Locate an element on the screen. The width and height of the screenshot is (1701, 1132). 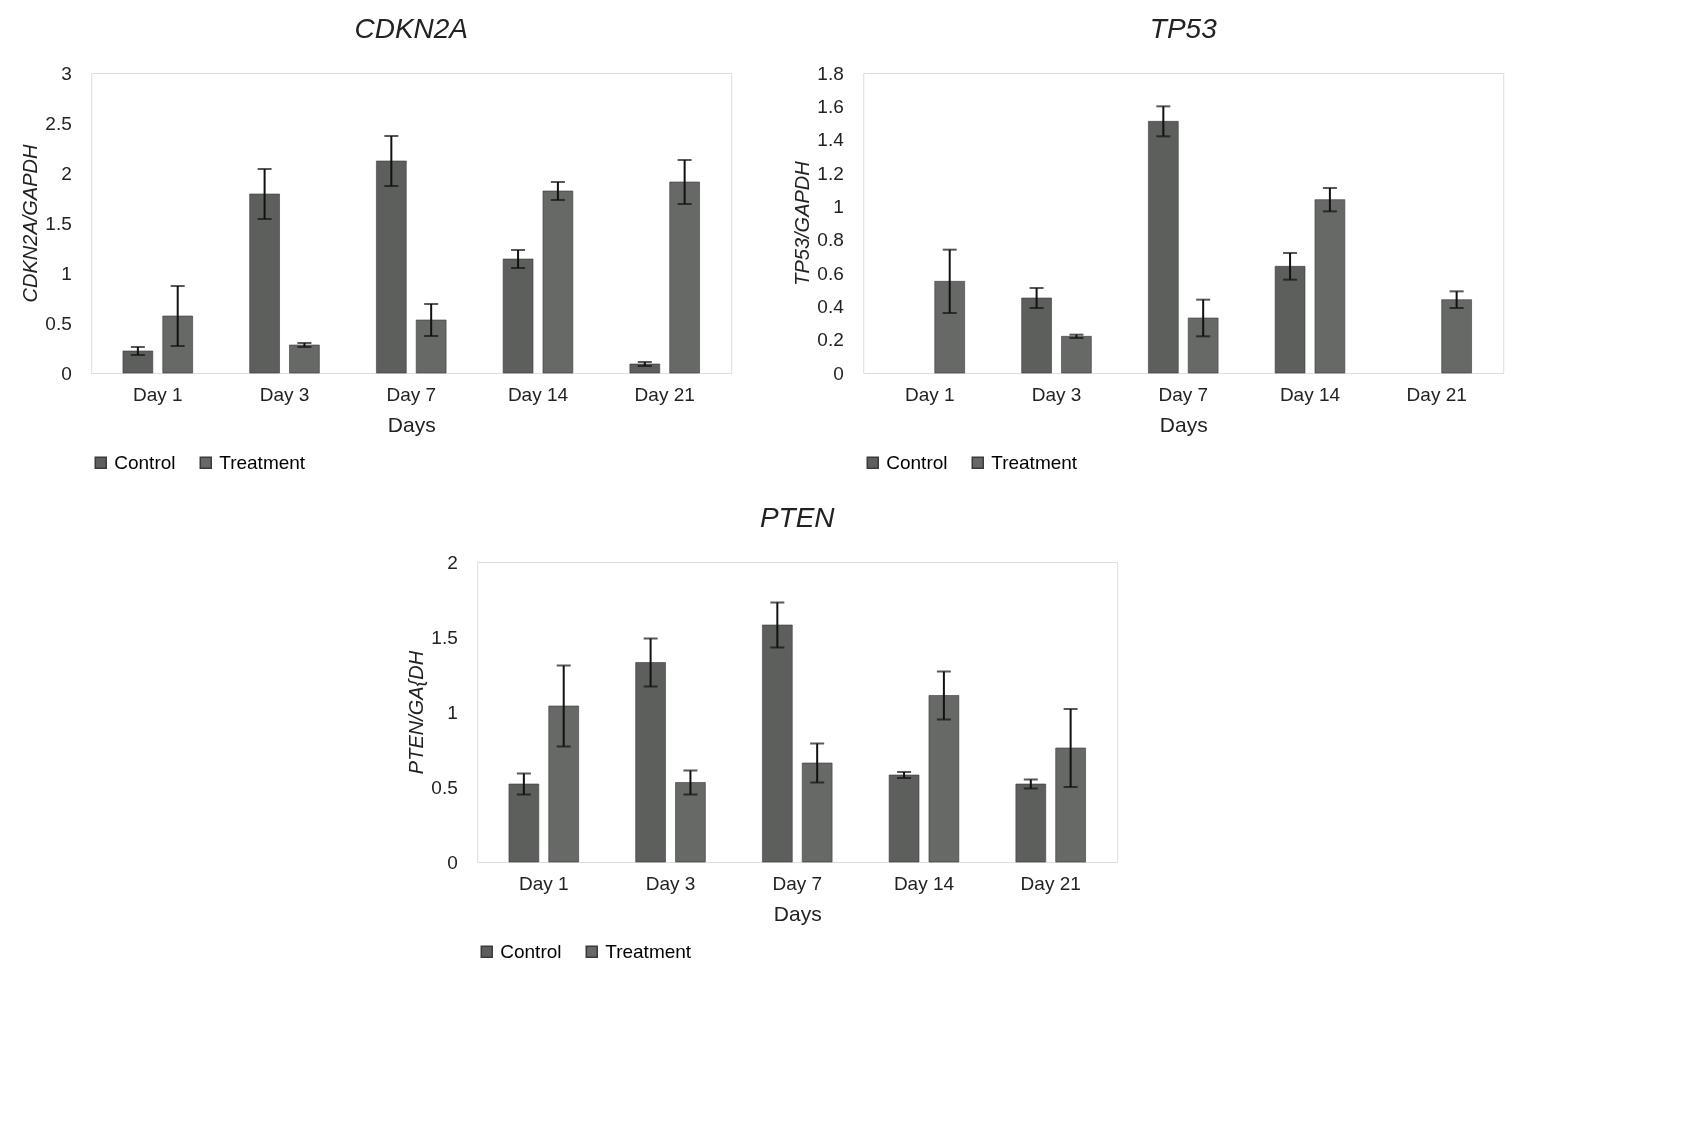
chart-title: TP53 is located at coordinates (1183, 28).